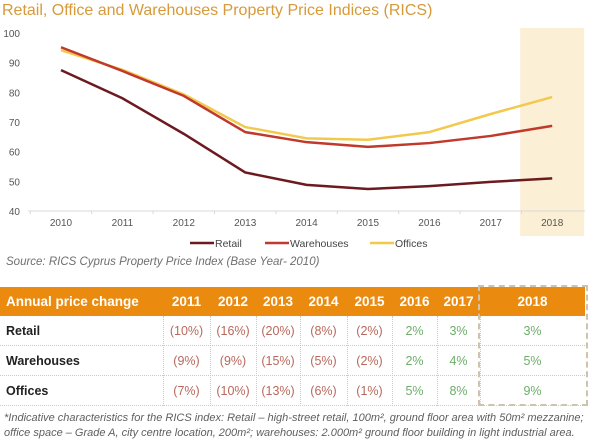 The width and height of the screenshot is (600, 448). What do you see at coordinates (491, 223) in the screenshot?
I see `x-tick-label: 2017` at bounding box center [491, 223].